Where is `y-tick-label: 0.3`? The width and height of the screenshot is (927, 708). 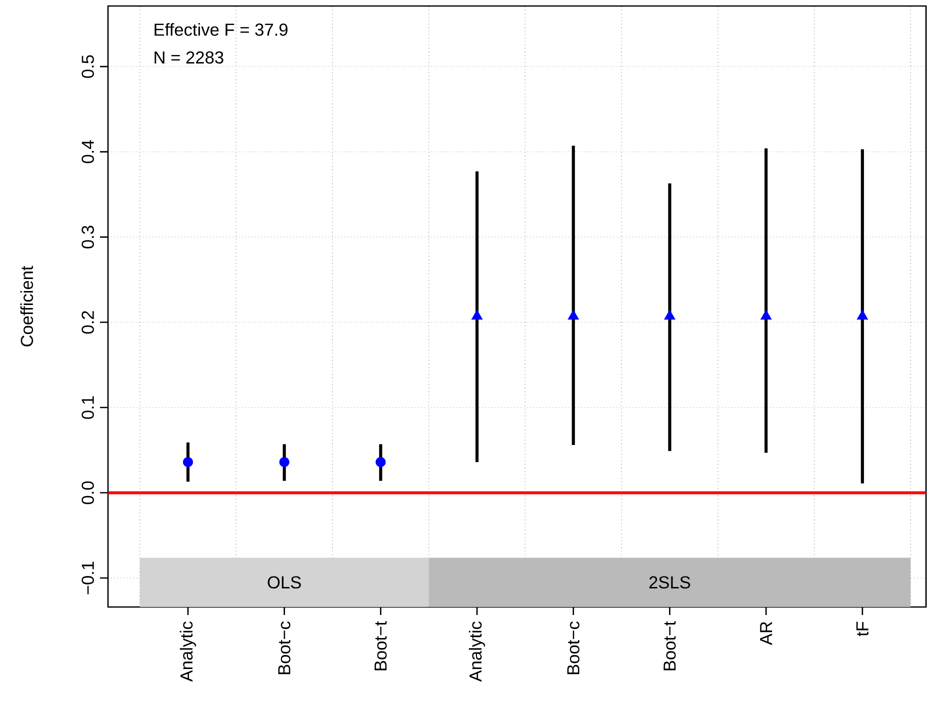
y-tick-label: 0.3 is located at coordinates (88, 237).